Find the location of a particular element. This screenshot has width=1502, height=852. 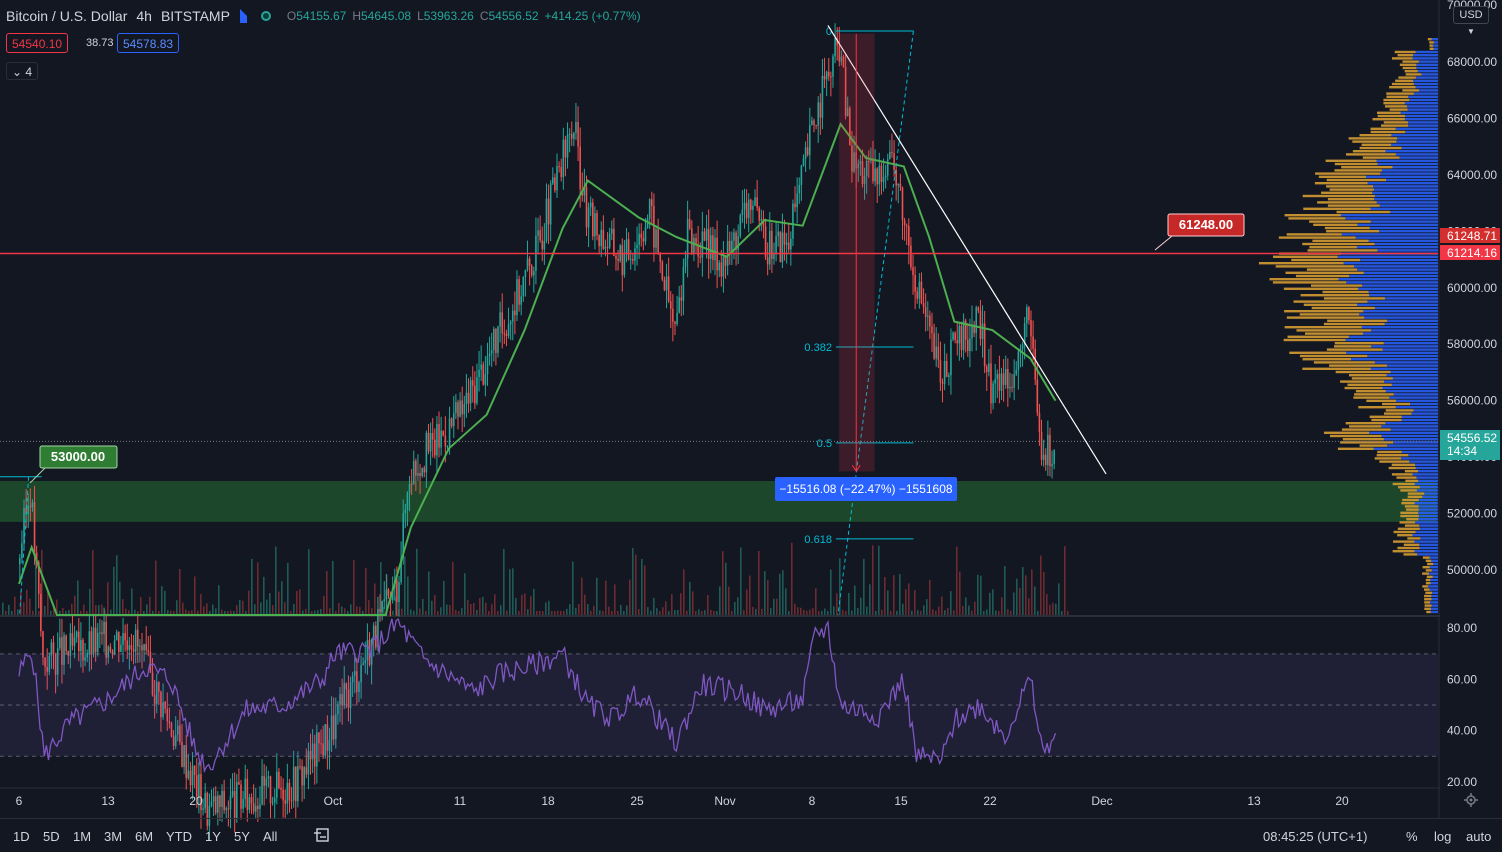

ask-price: 54578.83 is located at coordinates (148, 43).